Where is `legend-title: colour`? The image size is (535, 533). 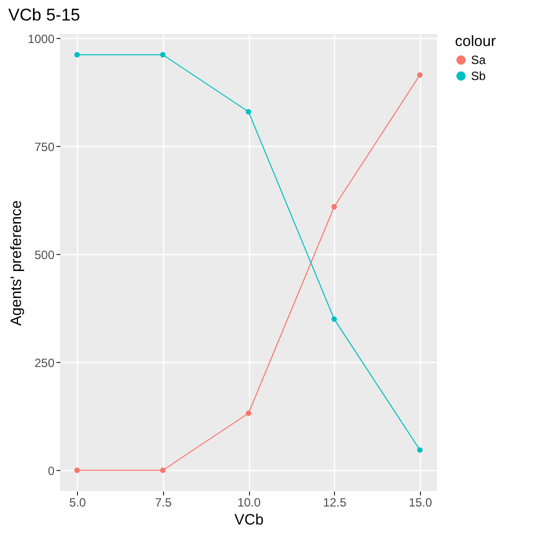 legend-title: colour is located at coordinates (475, 41).